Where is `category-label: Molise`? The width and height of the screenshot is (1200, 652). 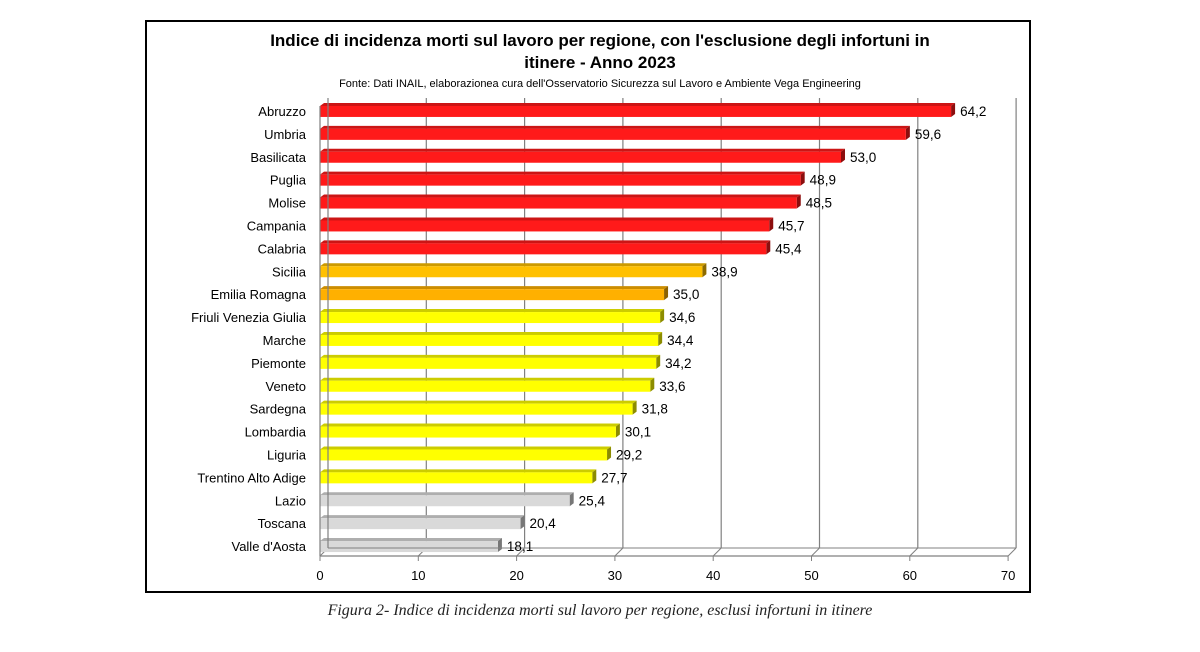 category-label: Molise is located at coordinates (287, 203).